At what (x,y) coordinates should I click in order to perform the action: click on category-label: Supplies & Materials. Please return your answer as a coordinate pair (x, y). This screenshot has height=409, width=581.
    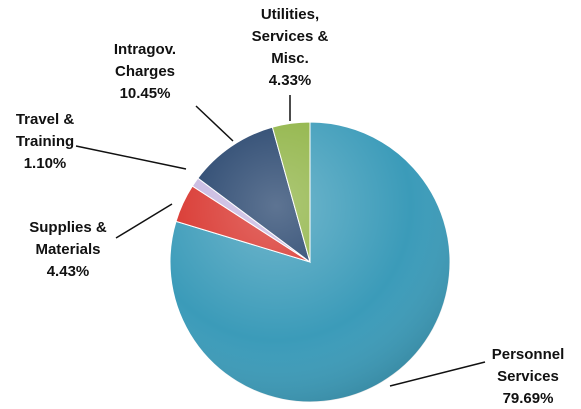
    Looking at the image, I should click on (68, 238).